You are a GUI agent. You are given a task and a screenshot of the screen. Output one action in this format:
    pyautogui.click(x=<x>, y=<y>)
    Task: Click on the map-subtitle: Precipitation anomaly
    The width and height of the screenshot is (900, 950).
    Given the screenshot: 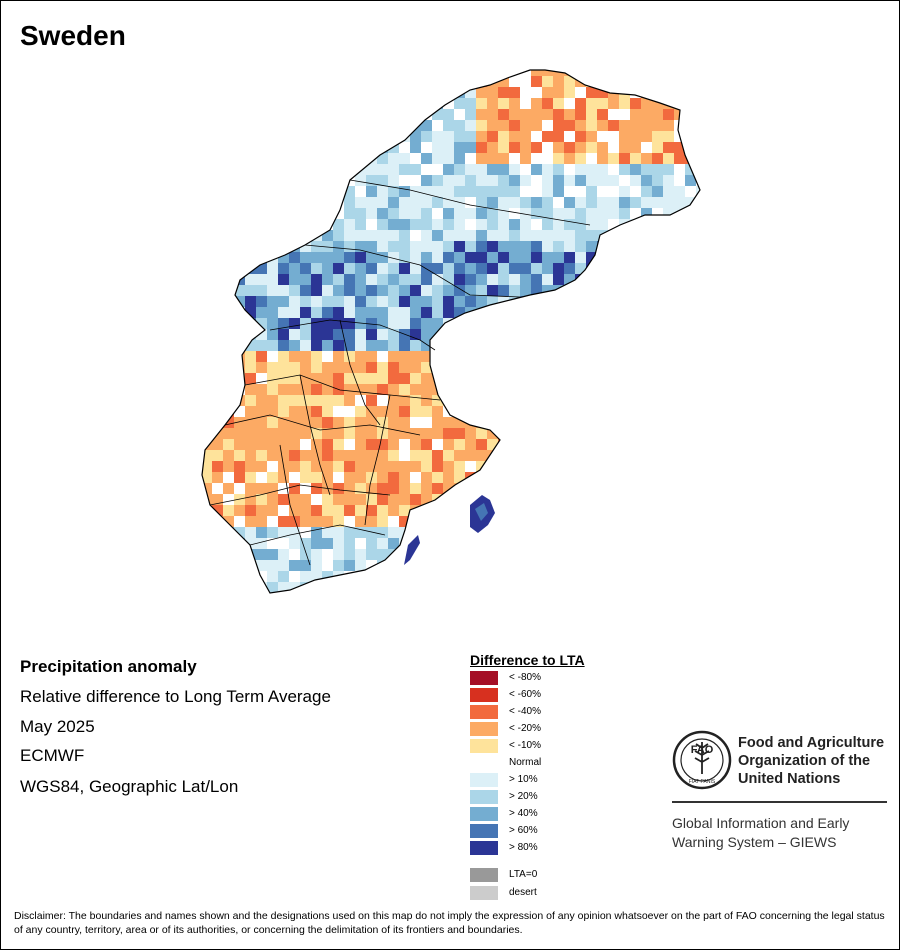 What is the action you would take?
    pyautogui.click(x=108, y=666)
    